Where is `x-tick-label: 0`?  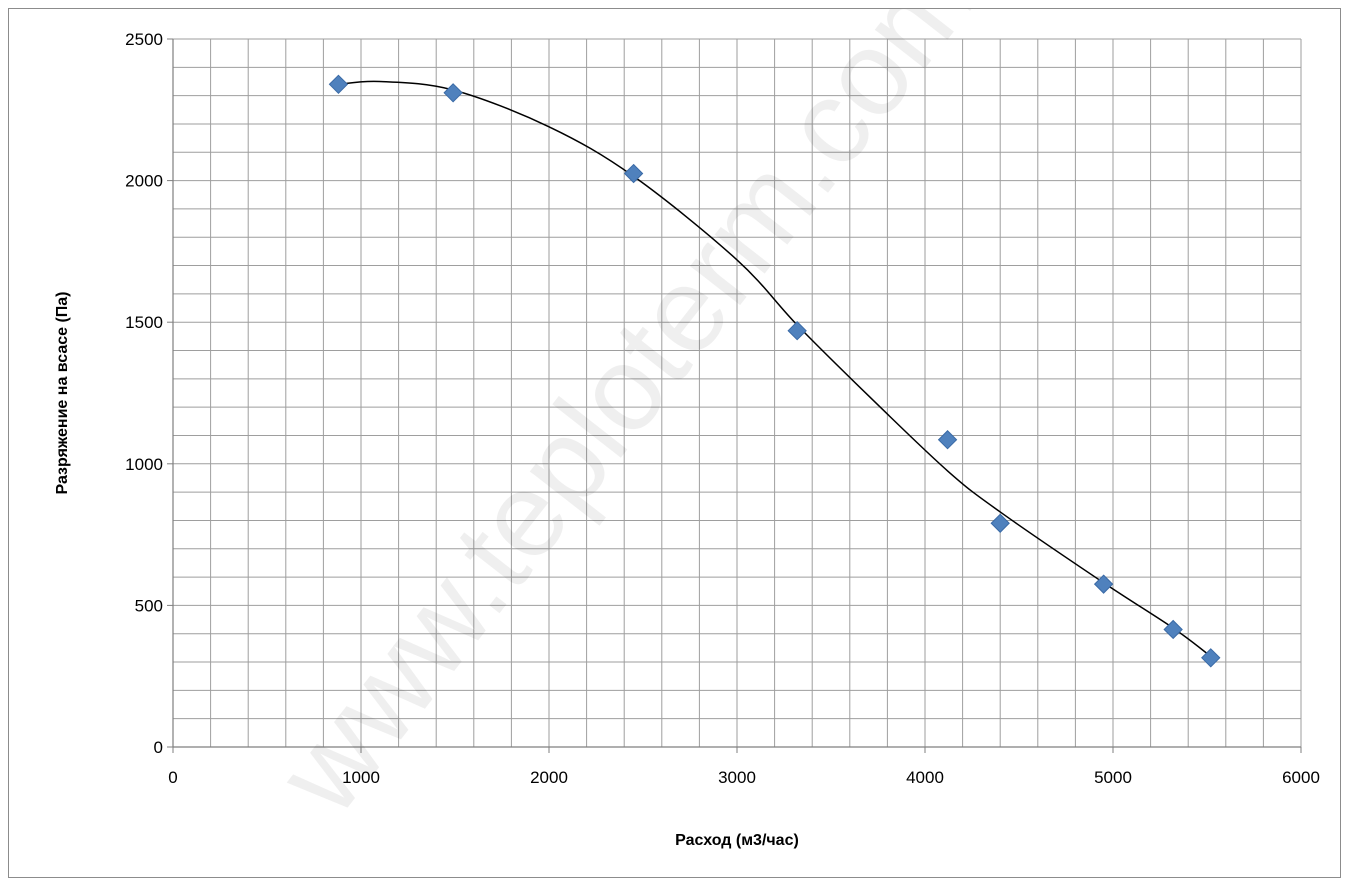 x-tick-label: 0 is located at coordinates (172, 777).